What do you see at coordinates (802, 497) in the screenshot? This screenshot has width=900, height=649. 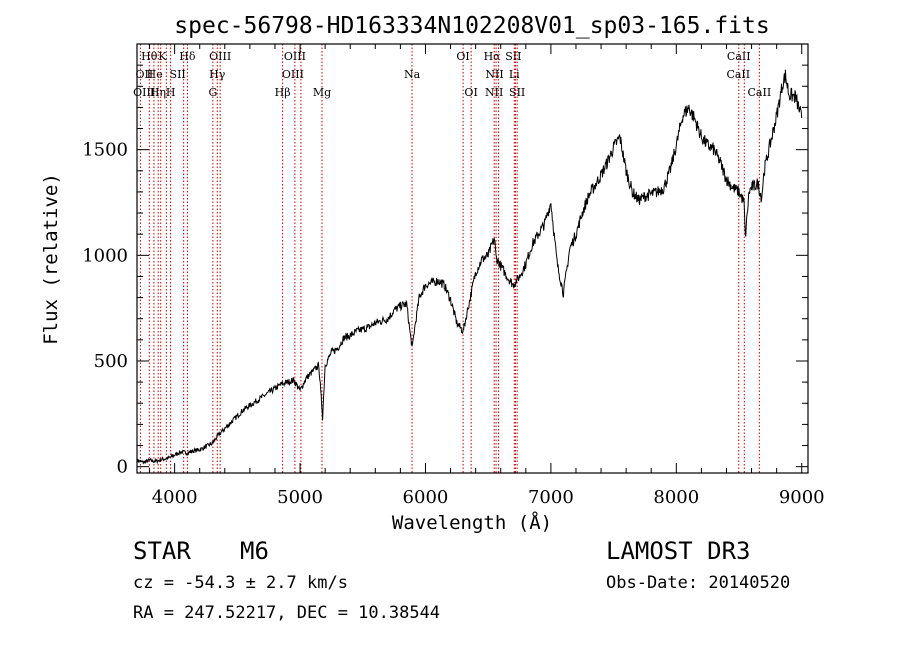 I see `x-tick-label-9000: 9000` at bounding box center [802, 497].